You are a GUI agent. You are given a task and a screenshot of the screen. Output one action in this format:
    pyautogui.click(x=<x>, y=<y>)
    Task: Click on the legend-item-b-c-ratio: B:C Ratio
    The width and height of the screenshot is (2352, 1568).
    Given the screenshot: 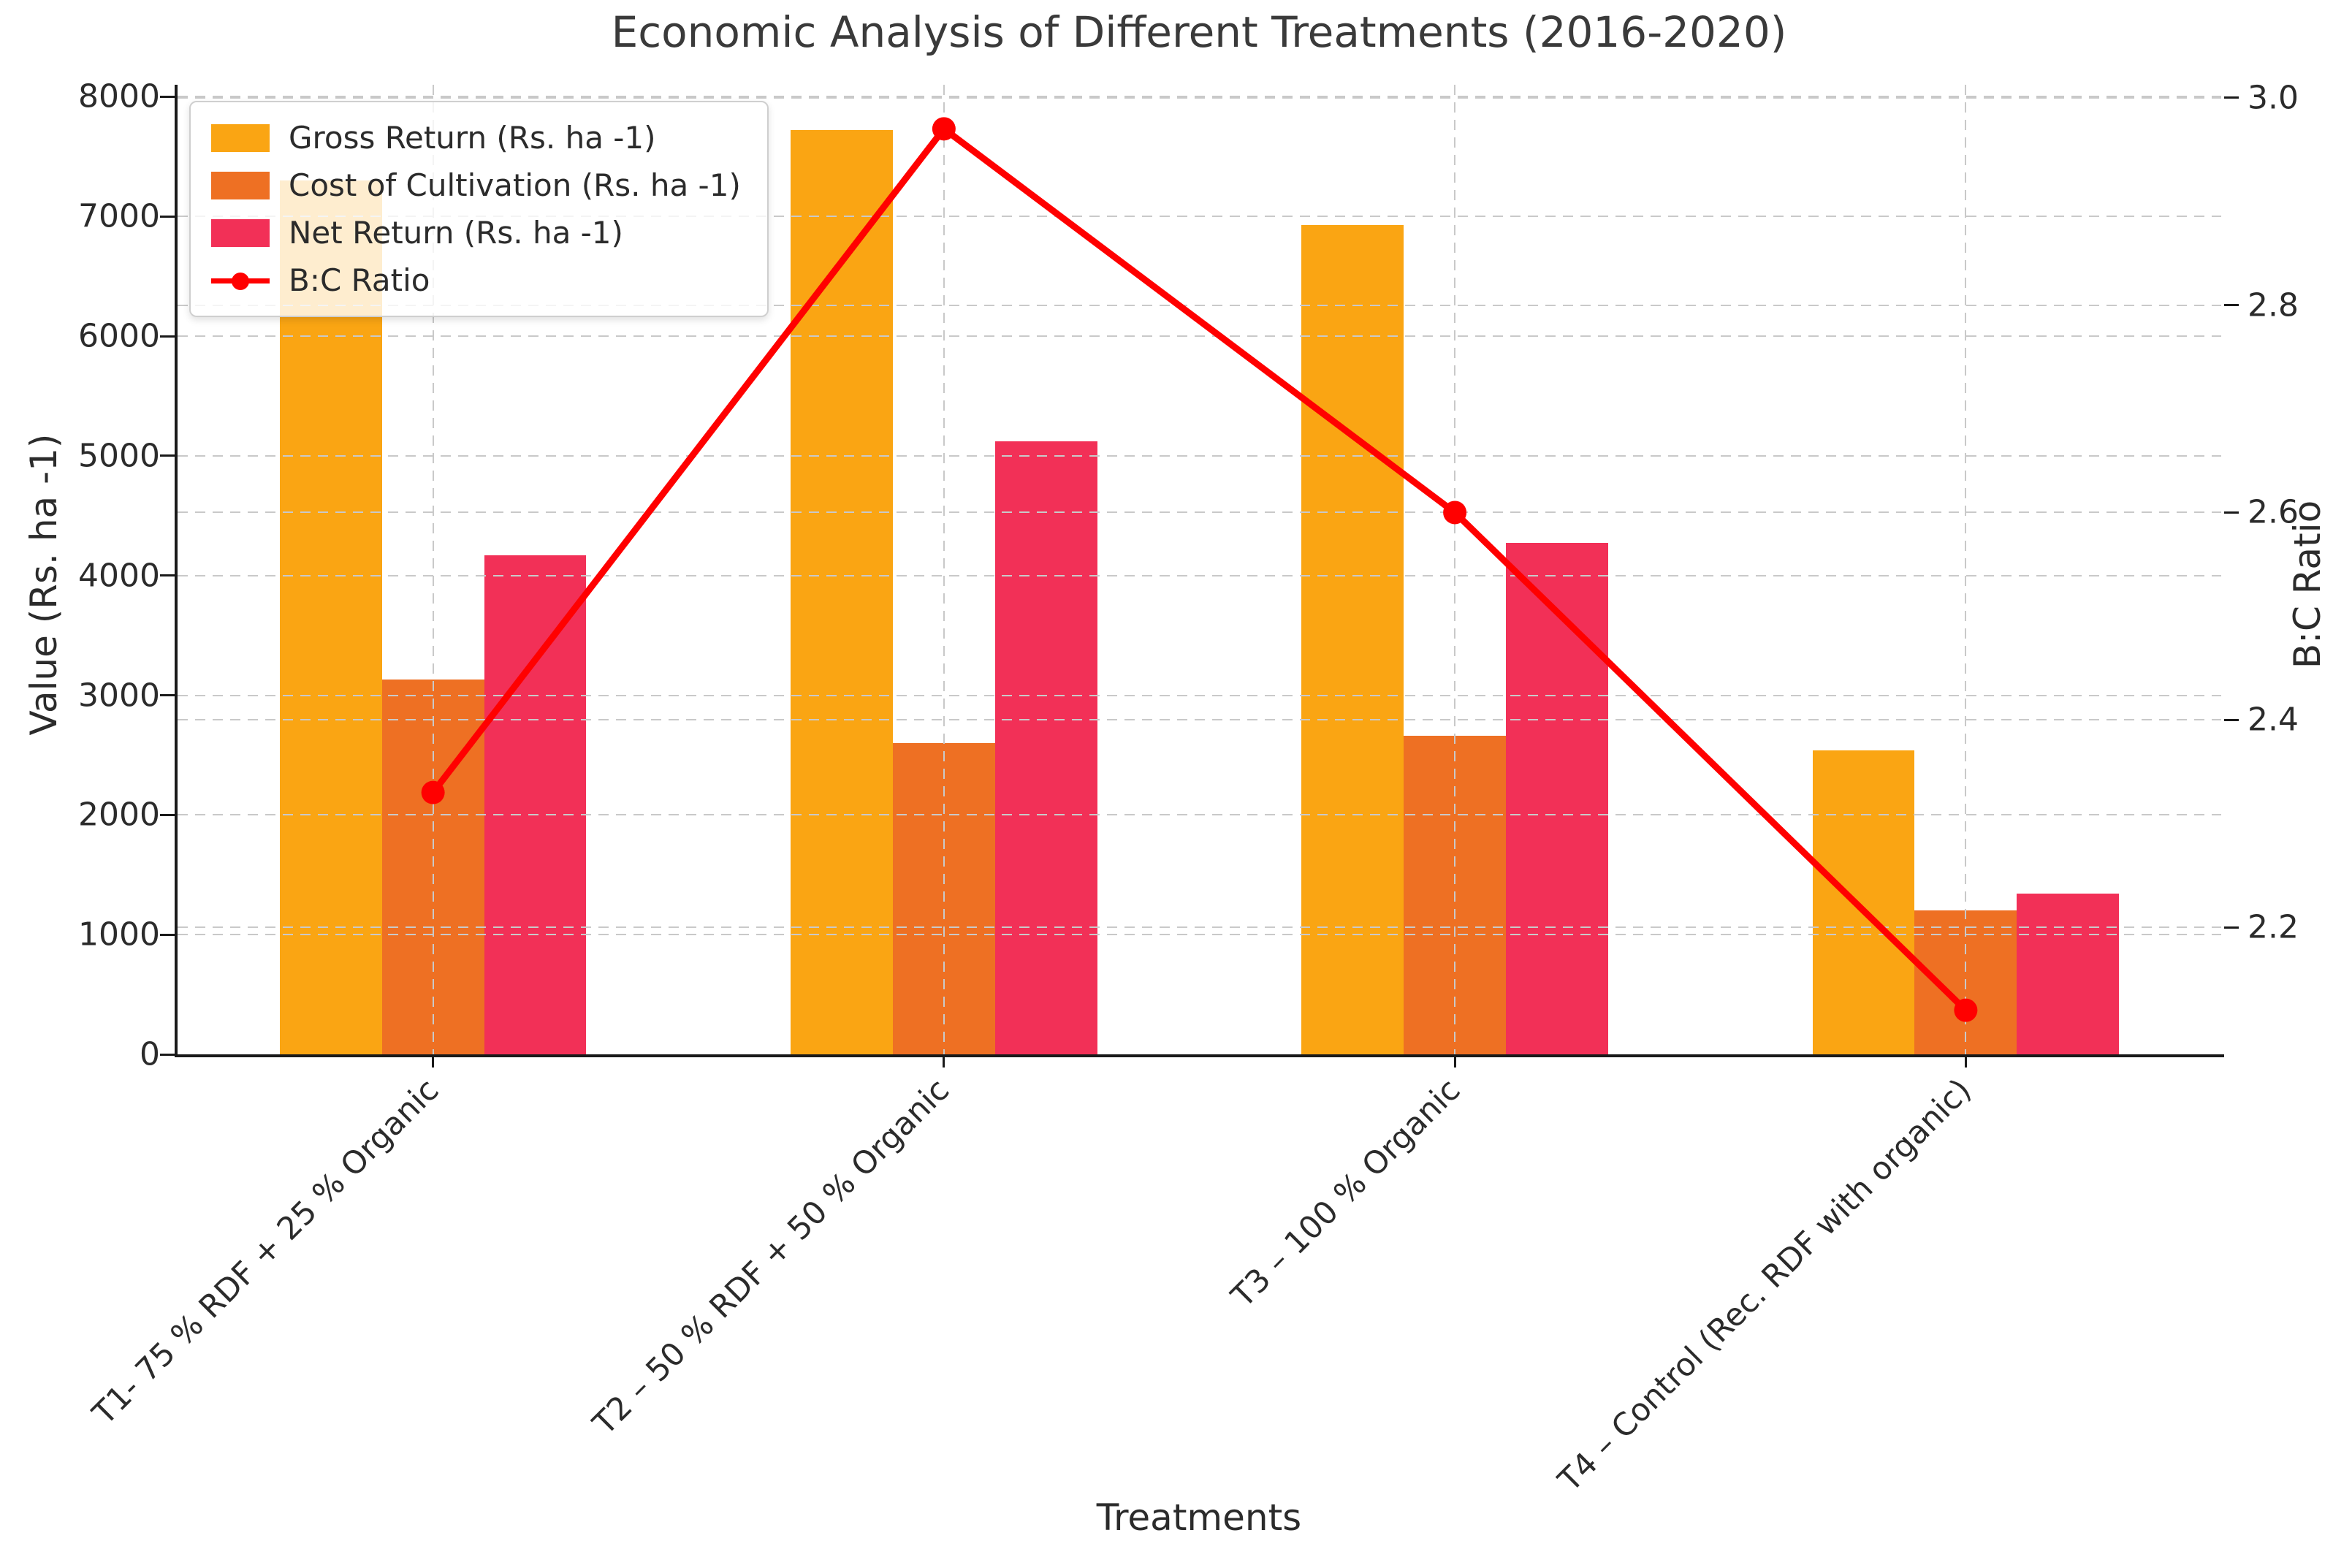 What is the action you would take?
    pyautogui.click(x=476, y=280)
    